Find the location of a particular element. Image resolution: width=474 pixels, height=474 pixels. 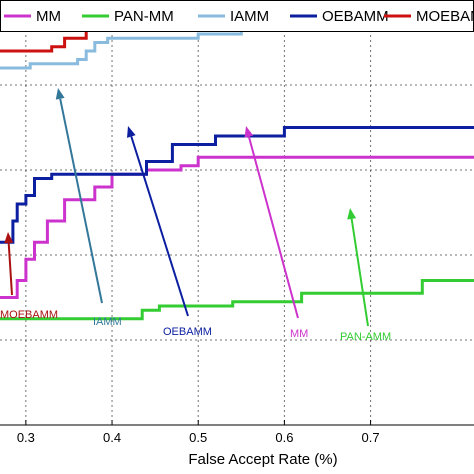

annotation-arrow-iamm is located at coordinates (81, 201).